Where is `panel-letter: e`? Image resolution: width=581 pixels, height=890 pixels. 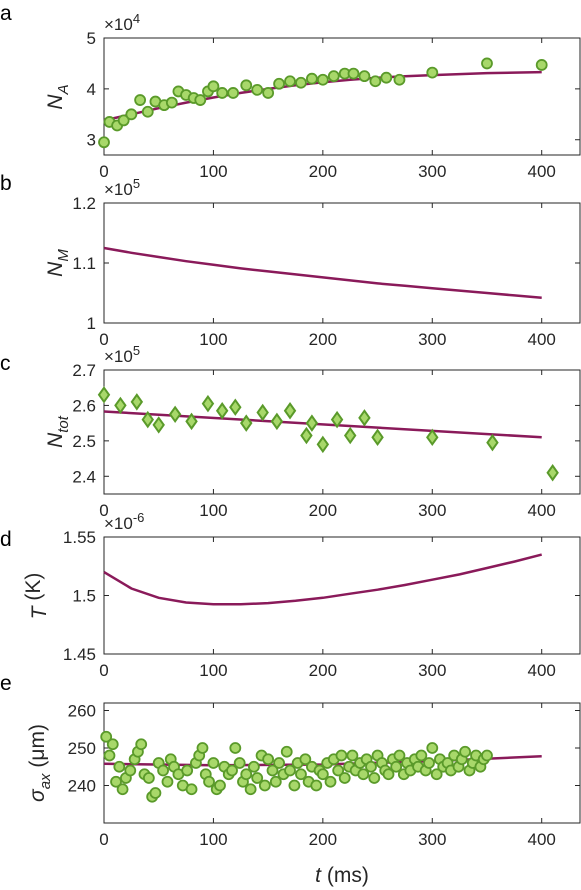
panel-letter: e is located at coordinates (6, 683).